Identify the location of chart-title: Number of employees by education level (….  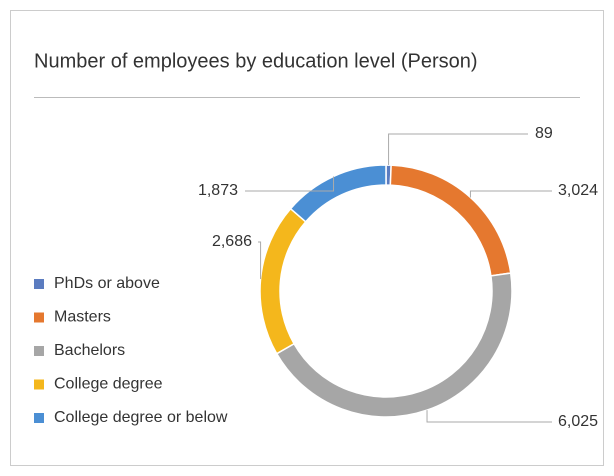
(256, 61).